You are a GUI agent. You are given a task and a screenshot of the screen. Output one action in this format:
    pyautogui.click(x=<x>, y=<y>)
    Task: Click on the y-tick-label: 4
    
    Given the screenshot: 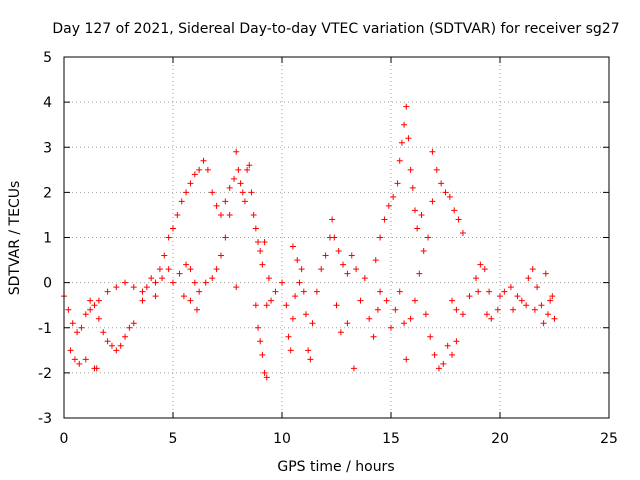 What is the action you would take?
    pyautogui.click(x=47, y=103)
    